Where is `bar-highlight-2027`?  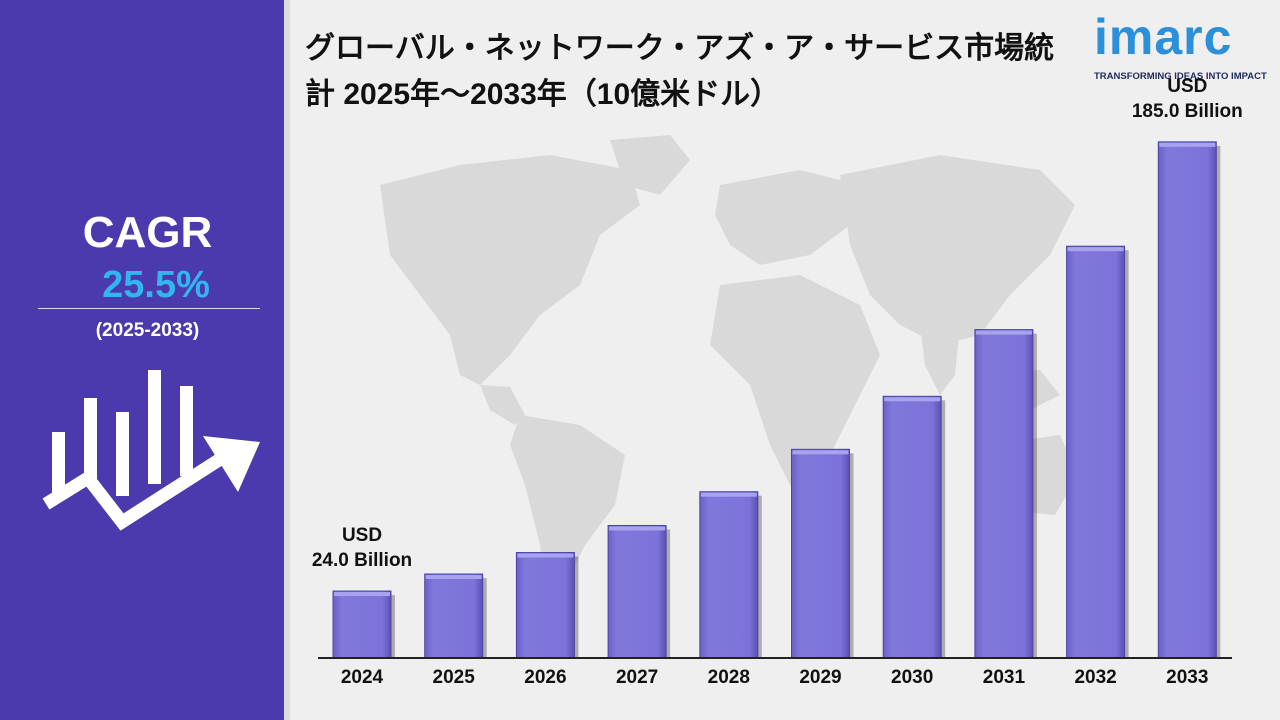 bar-highlight-2027 is located at coordinates (637, 528).